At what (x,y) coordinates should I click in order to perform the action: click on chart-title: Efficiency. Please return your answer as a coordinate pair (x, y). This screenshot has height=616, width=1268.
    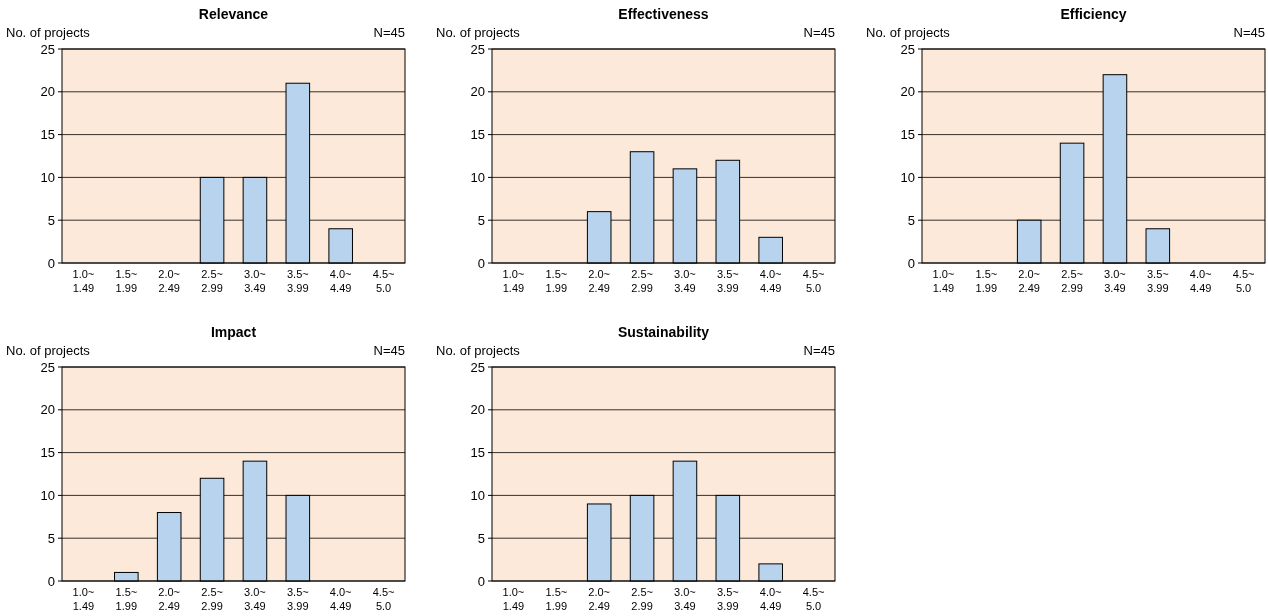
    Looking at the image, I should click on (1093, 14).